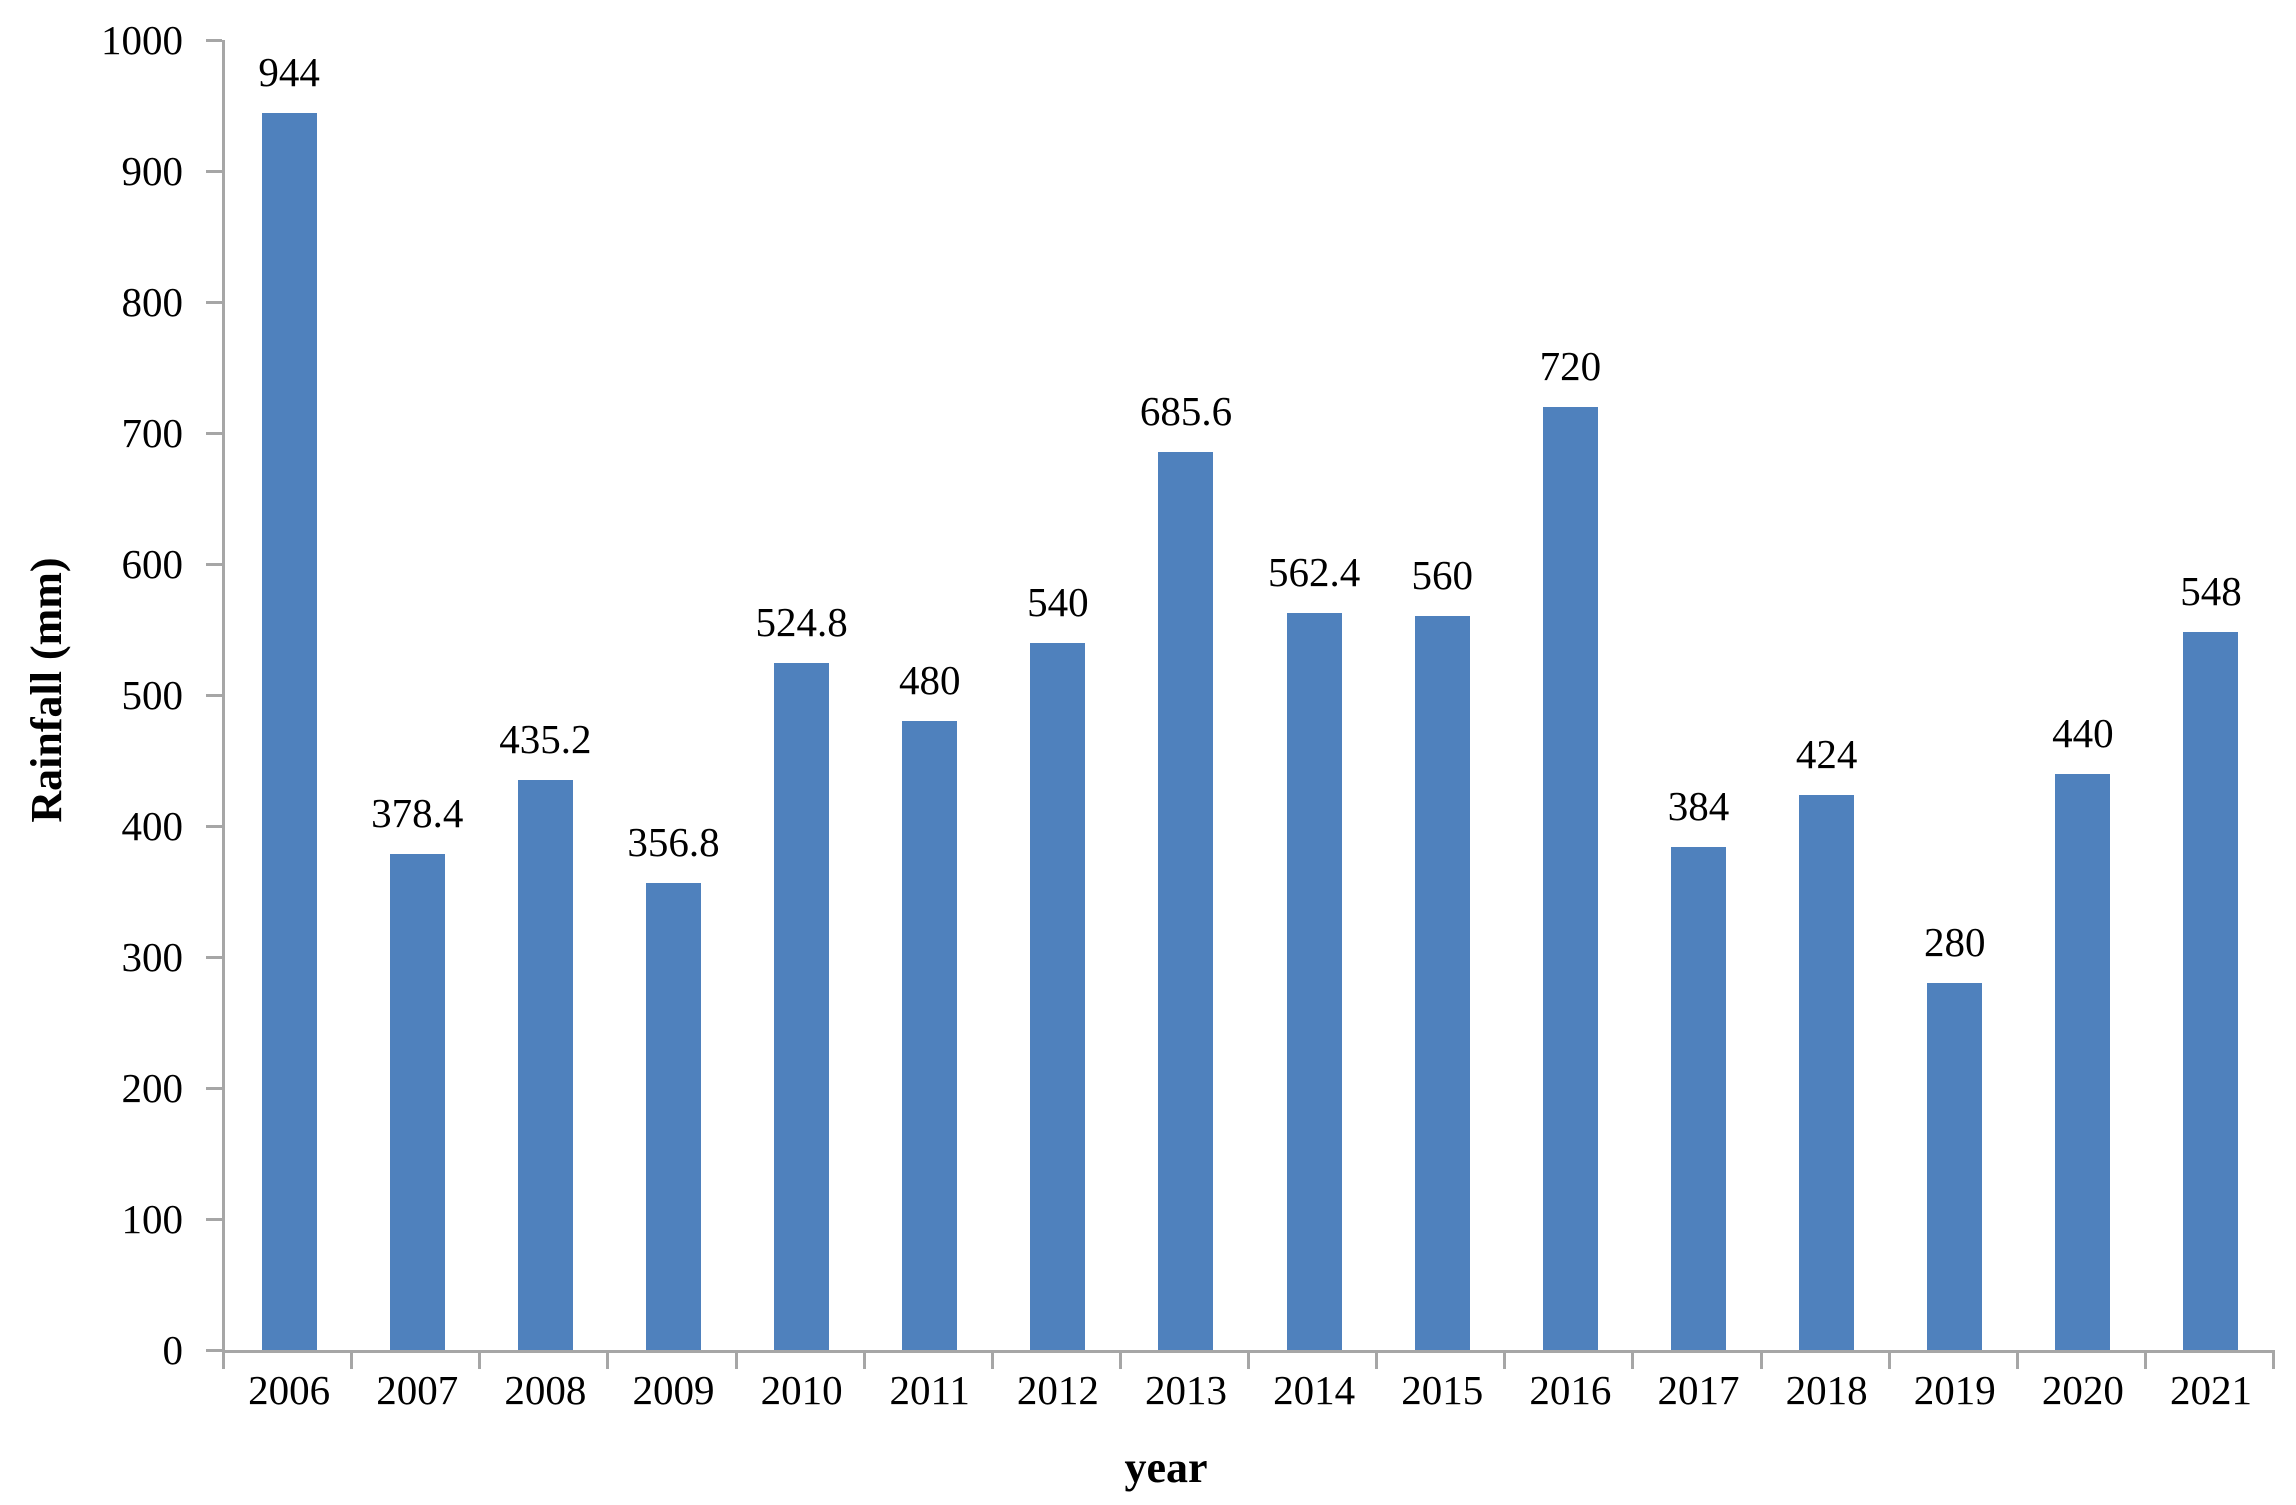 This screenshot has width=2296, height=1505. Describe the element at coordinates (801, 621) in the screenshot. I see `bar-value-label-2010: 524.8` at that location.